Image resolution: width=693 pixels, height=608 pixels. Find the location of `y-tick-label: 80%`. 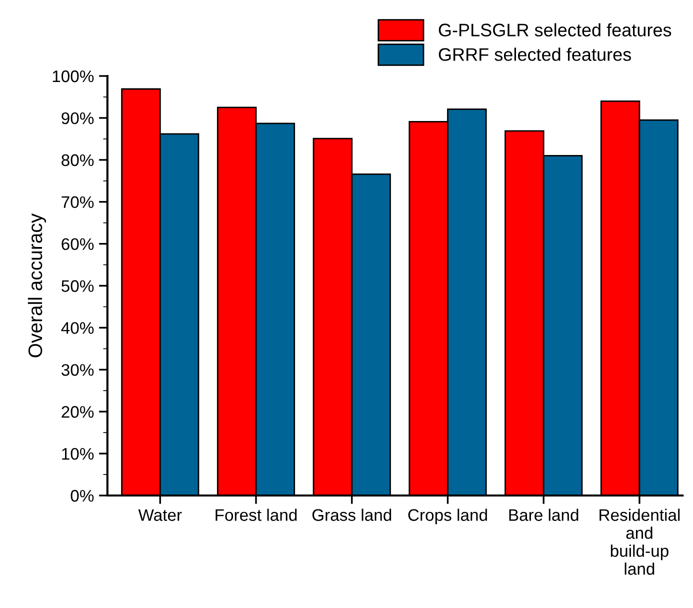

y-tick-label: 80% is located at coordinates (78, 160).